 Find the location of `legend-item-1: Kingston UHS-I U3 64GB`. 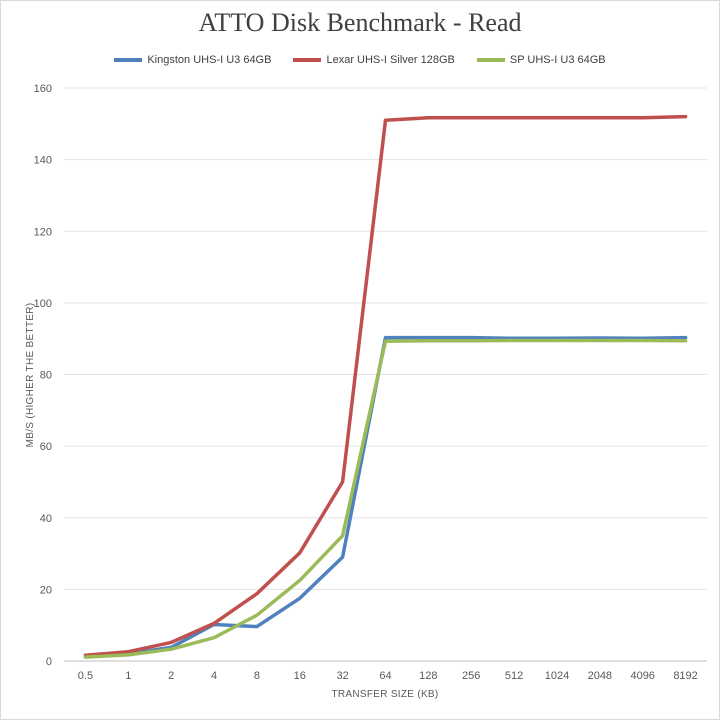

legend-item-1: Kingston UHS-I U3 64GB is located at coordinates (192, 60).